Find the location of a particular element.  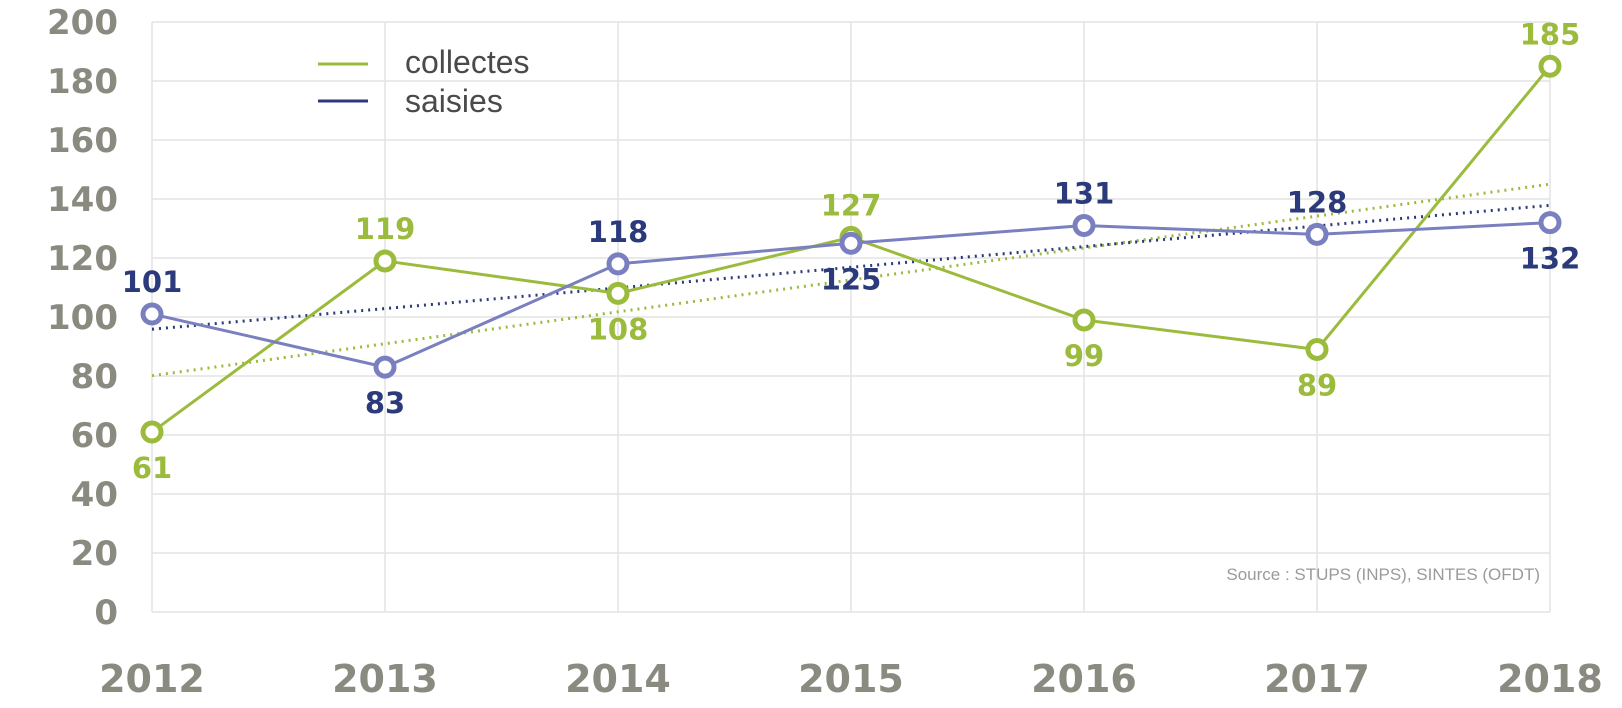

y-axis-ticks: 0 20 40 60 80 100 120 140 160 180 200 is located at coordinates (82, 318).